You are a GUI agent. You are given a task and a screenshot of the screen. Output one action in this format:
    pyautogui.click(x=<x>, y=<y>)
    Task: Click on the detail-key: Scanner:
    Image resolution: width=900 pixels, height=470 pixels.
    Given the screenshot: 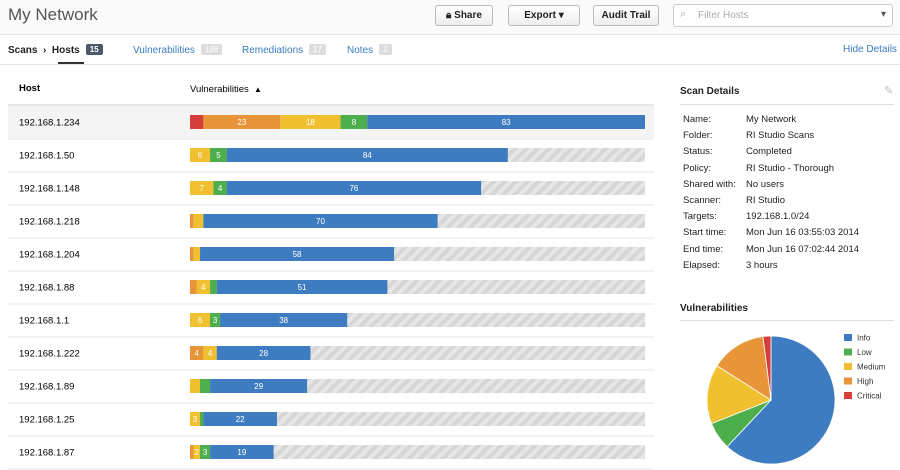 What is the action you would take?
    pyautogui.click(x=702, y=200)
    